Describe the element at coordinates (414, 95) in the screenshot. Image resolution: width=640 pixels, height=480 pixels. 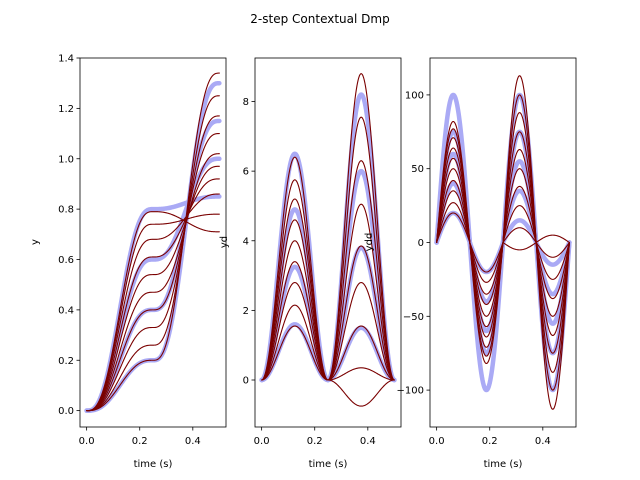
I see `subplot-ydd-y-tick-label: 100` at that location.